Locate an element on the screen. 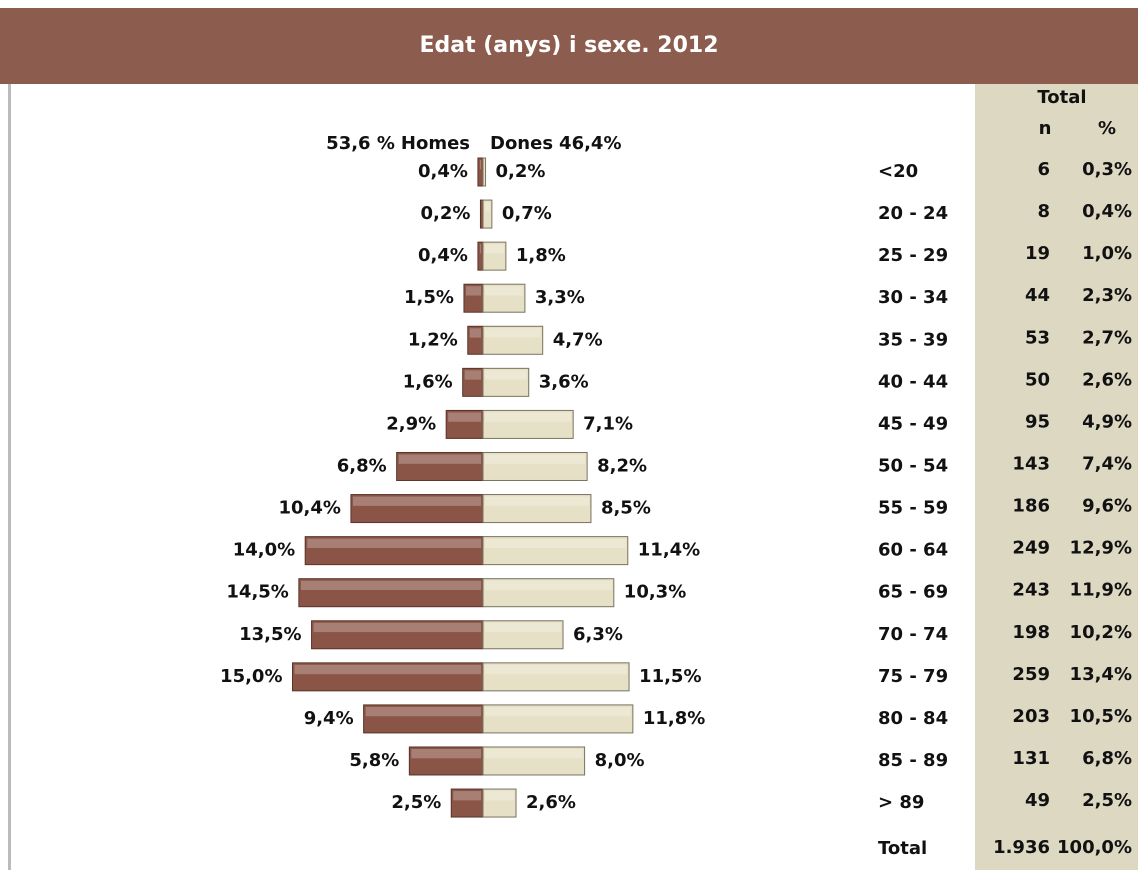 This screenshot has height=870, width=1138. value-label: 1,5% is located at coordinates (429, 297).